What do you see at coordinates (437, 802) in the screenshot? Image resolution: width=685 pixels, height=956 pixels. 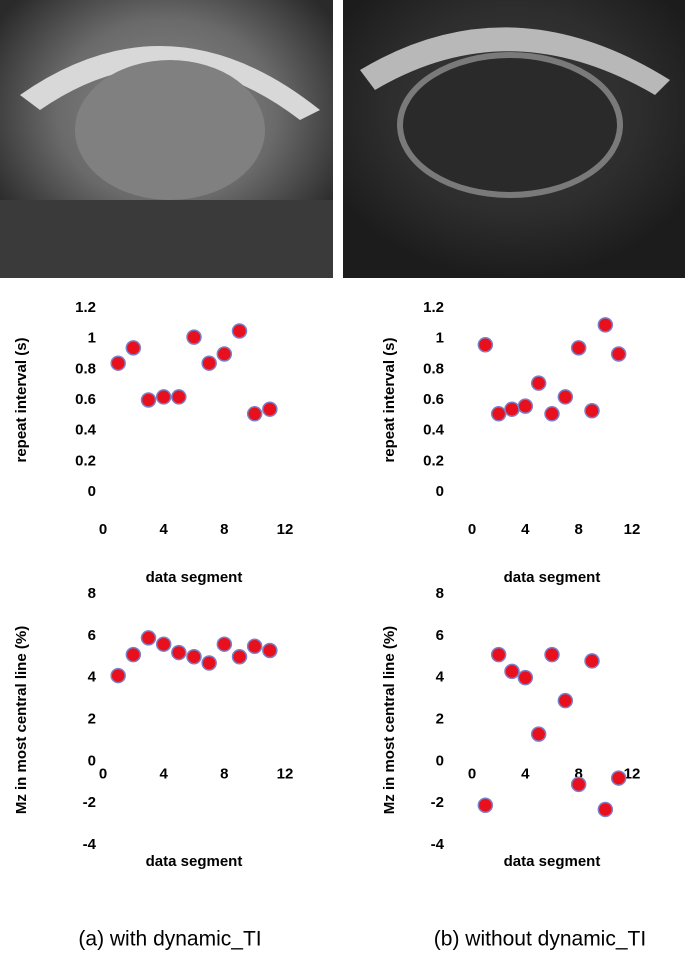 I see `y-tick-label: -2` at bounding box center [437, 802].